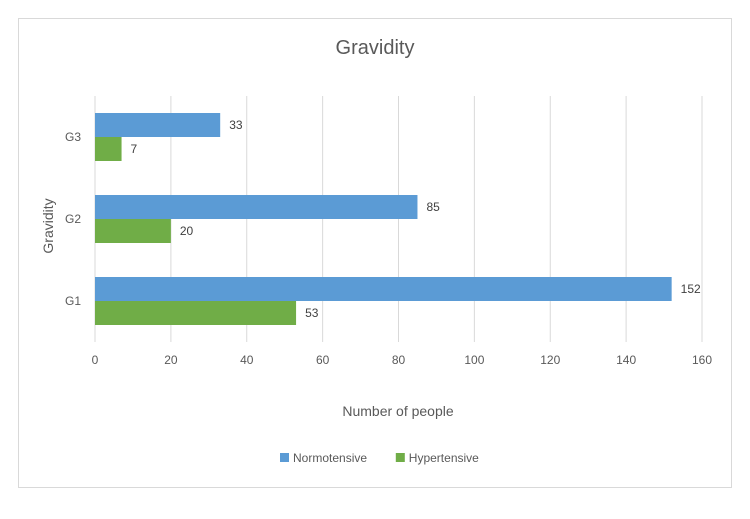  Describe the element at coordinates (312, 313) in the screenshot. I see `data-label: 53` at that location.